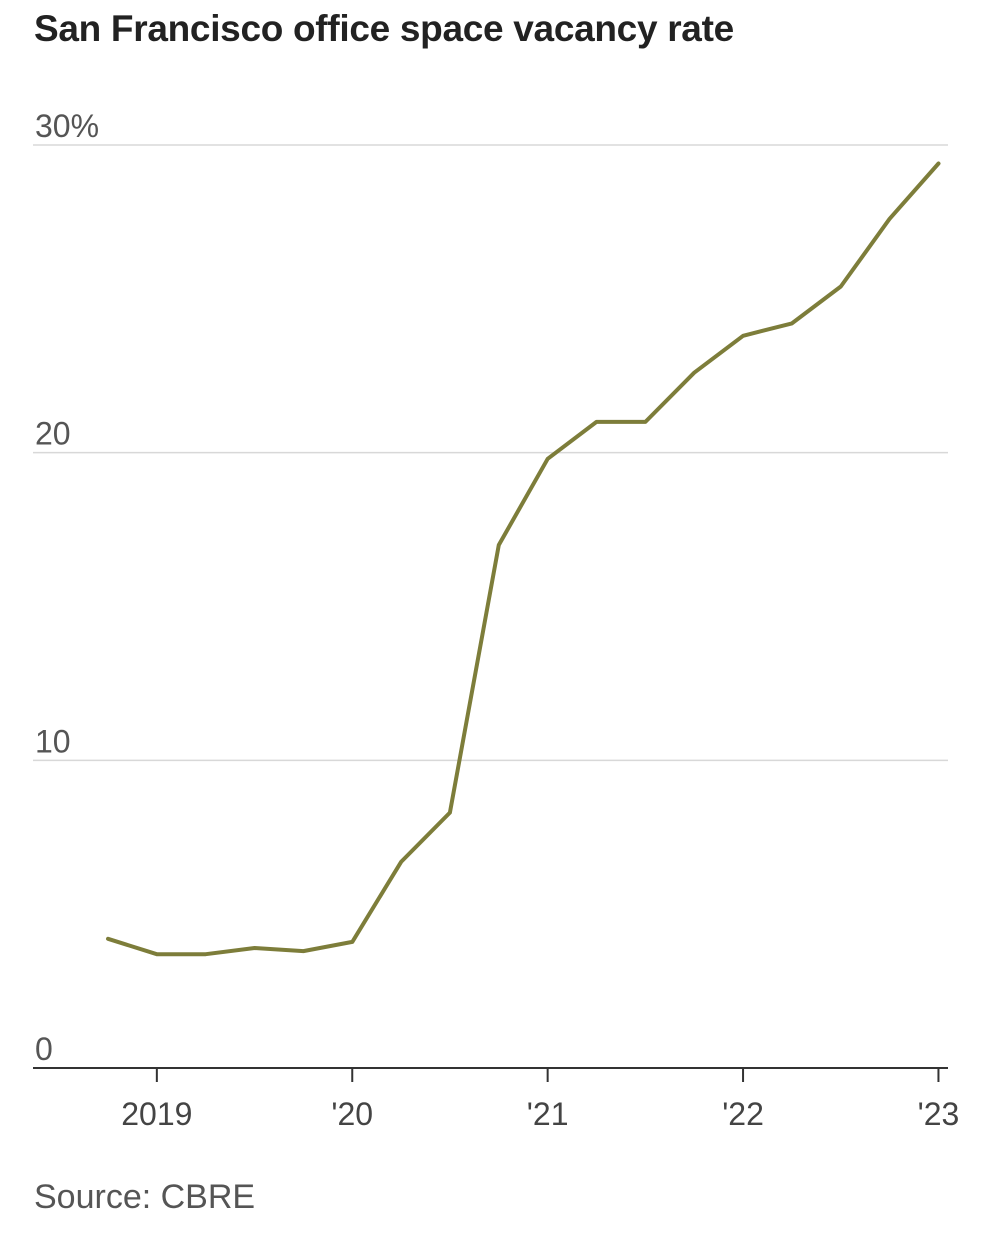 Image resolution: width=1000 pixels, height=1239 pixels. I want to click on x-tick-label: 2019, so click(156, 1114).